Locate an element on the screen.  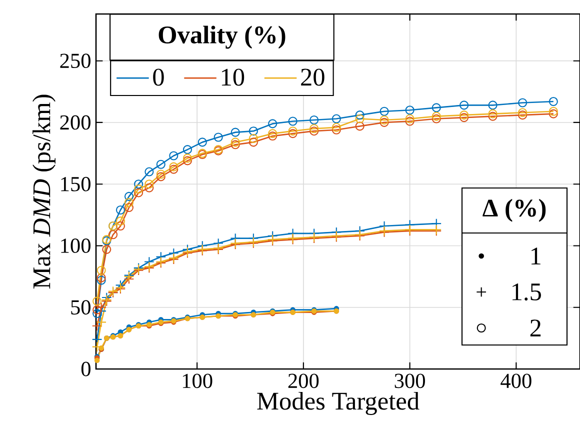
legend-label: 10 is located at coordinates (233, 77).